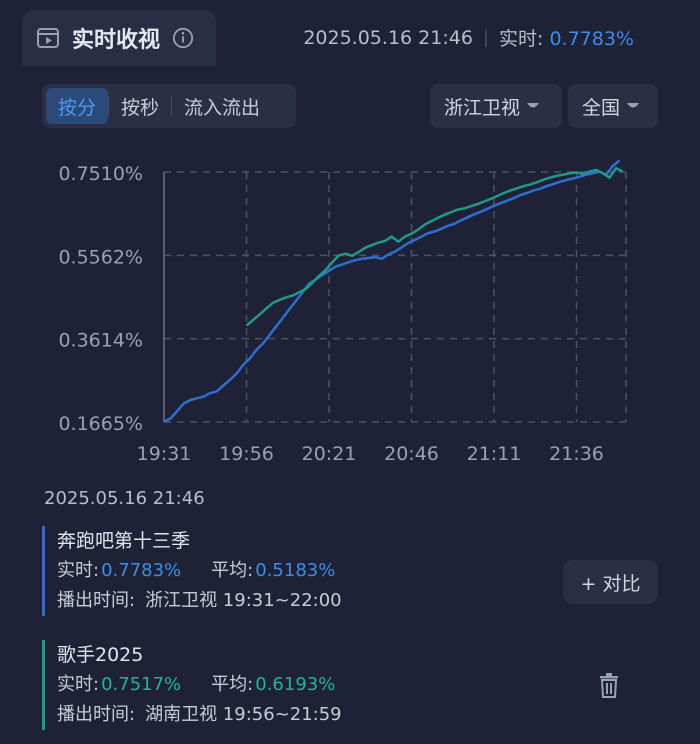 Image resolution: width=700 pixels, height=744 pixels. What do you see at coordinates (295, 570) in the screenshot?
I see `average-value: 0.5183%` at bounding box center [295, 570].